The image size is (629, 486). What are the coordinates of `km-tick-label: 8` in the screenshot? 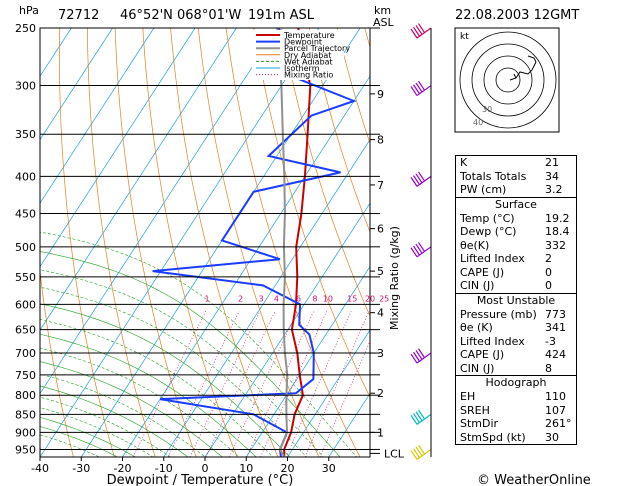 It's located at (380, 140).